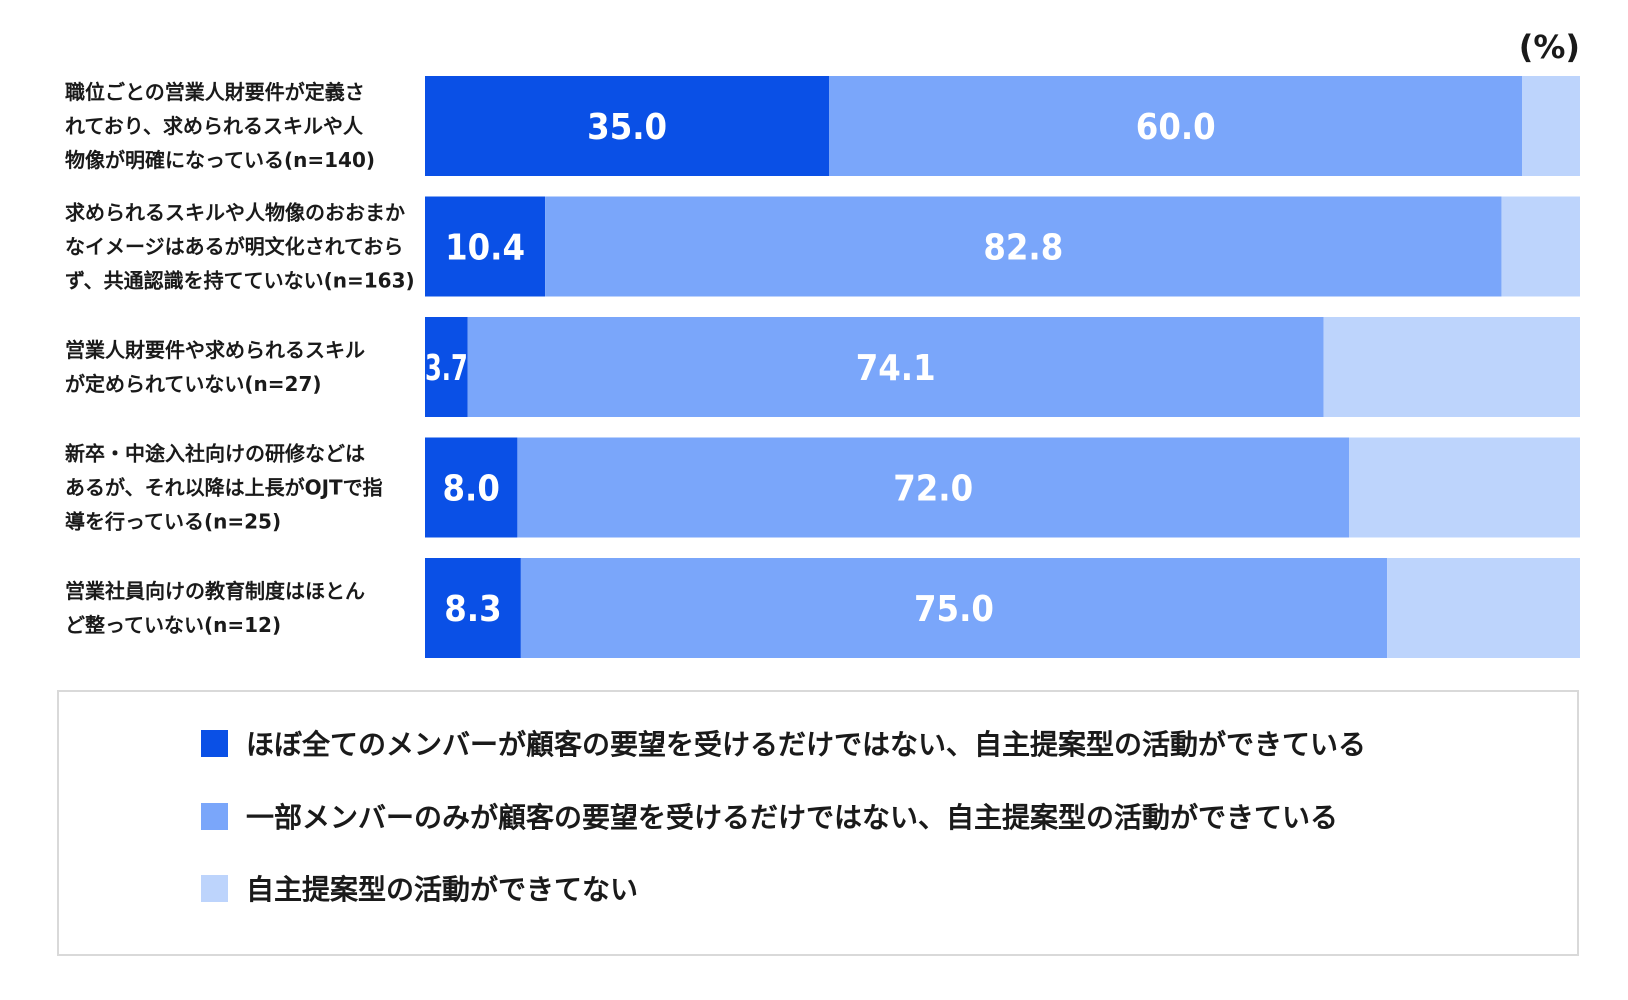 This screenshot has height=1000, width=1628. I want to click on legend-item-none: 自主提案型の活動ができてない, so click(419, 888).